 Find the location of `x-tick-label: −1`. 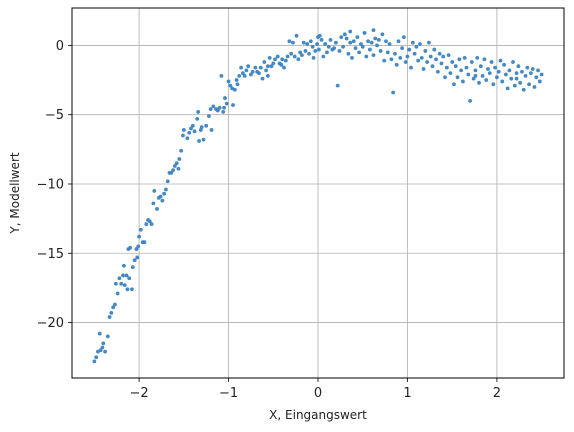

x-tick-label: −1 is located at coordinates (228, 393).